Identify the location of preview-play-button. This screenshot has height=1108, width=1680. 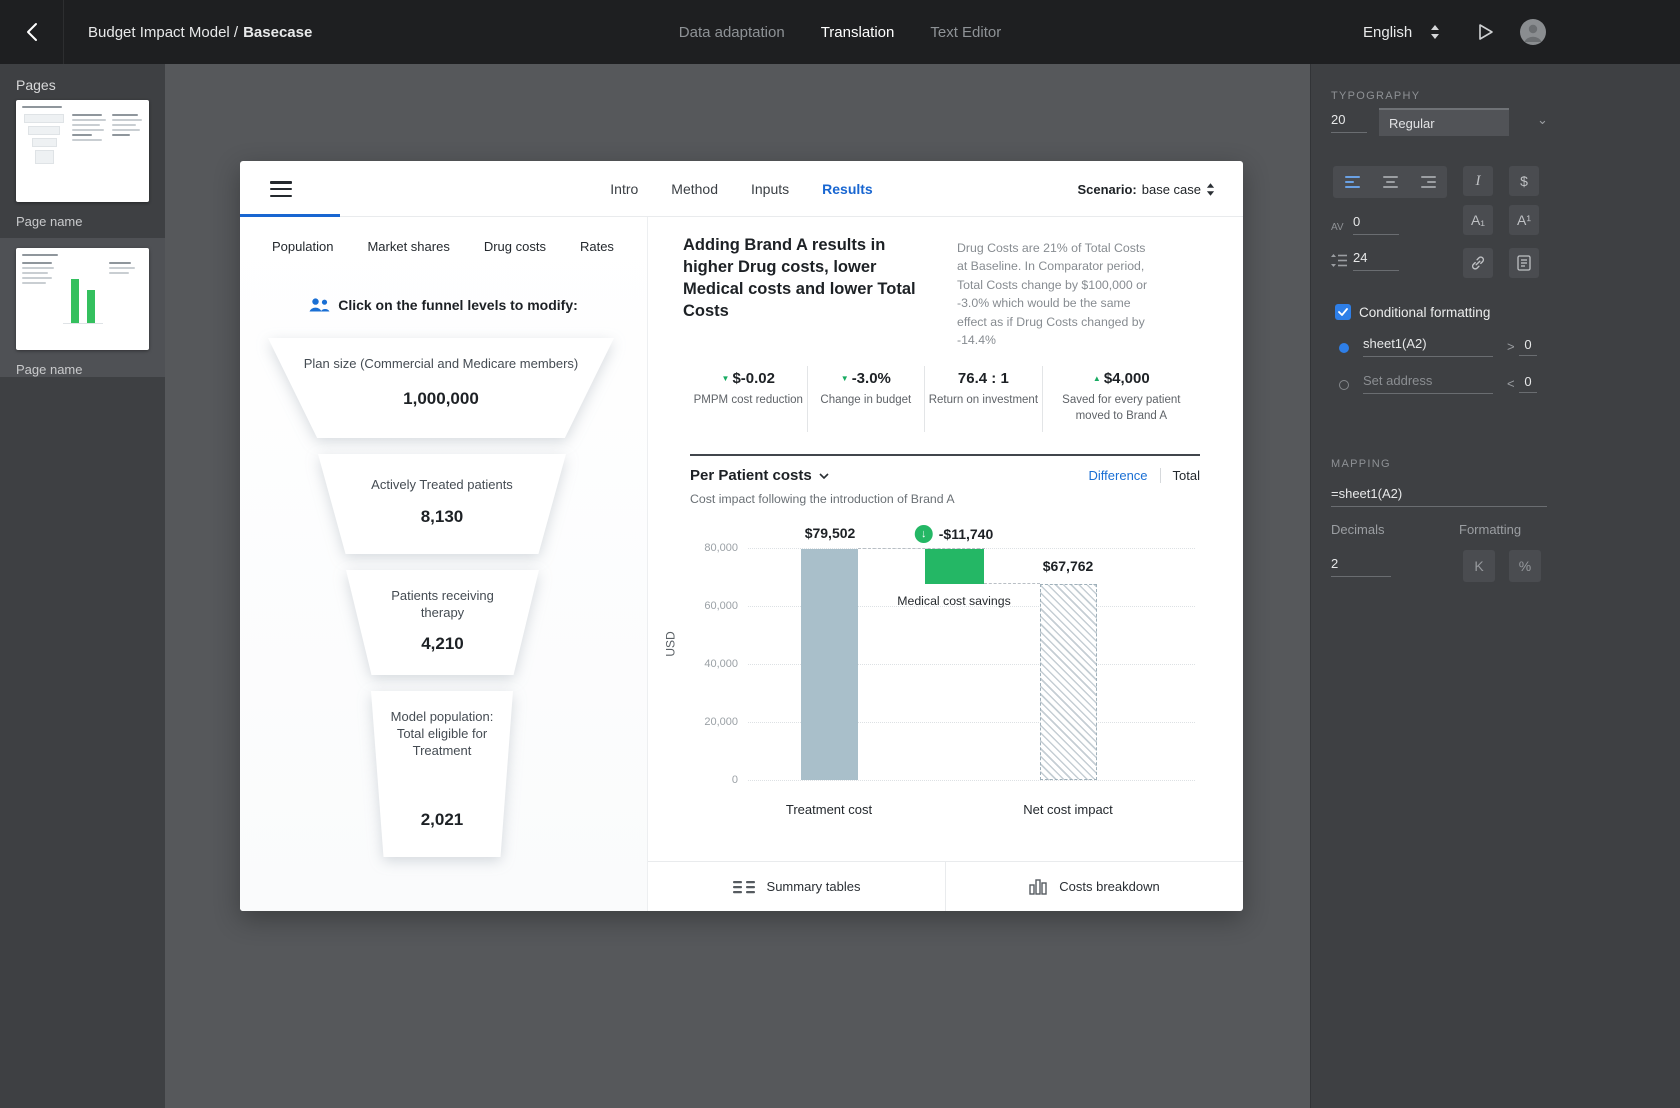
(1485, 34).